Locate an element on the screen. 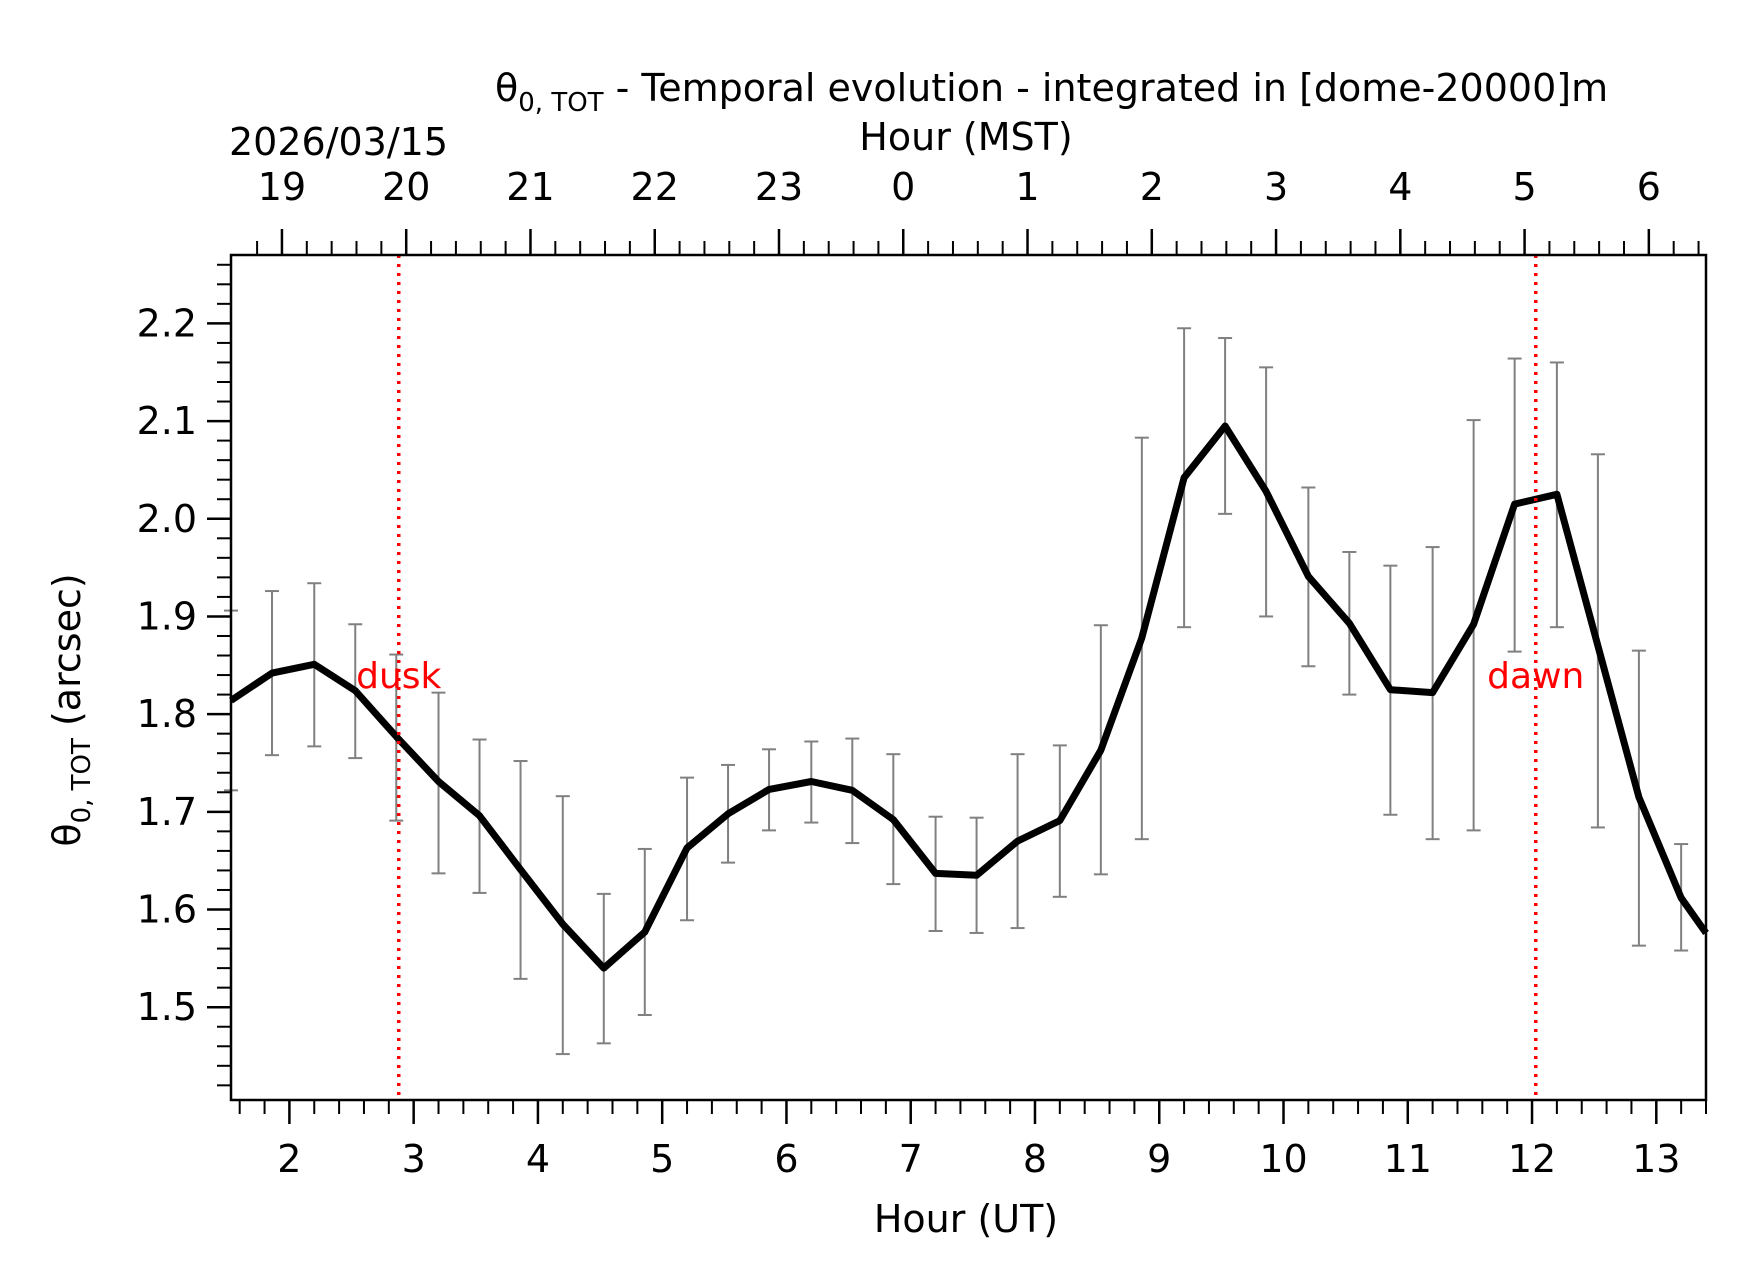 Image resolution: width=1742 pixels, height=1282 pixels. x-tick-label: 6 is located at coordinates (786, 1159).